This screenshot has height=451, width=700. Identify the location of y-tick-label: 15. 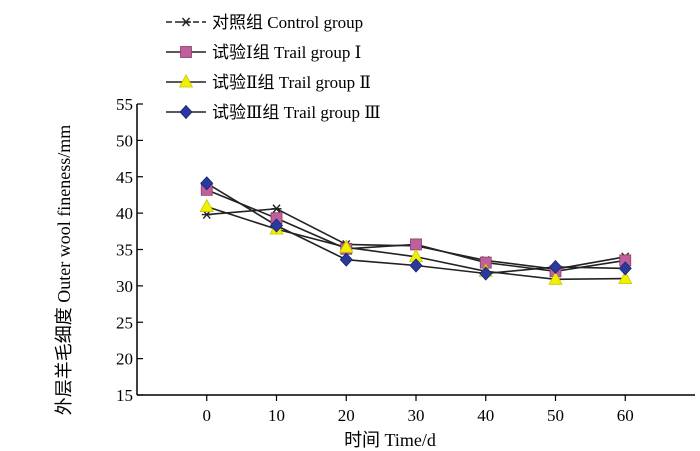
(124, 395).